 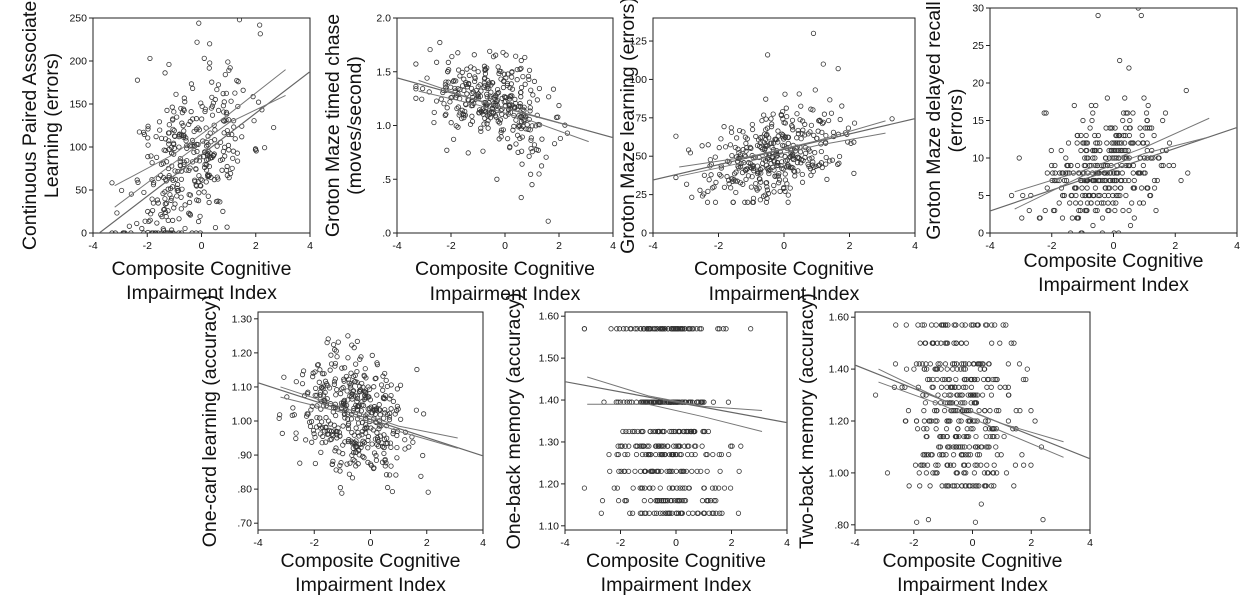 What do you see at coordinates (202, 246) in the screenshot?
I see `x-tick-label: 0` at bounding box center [202, 246].